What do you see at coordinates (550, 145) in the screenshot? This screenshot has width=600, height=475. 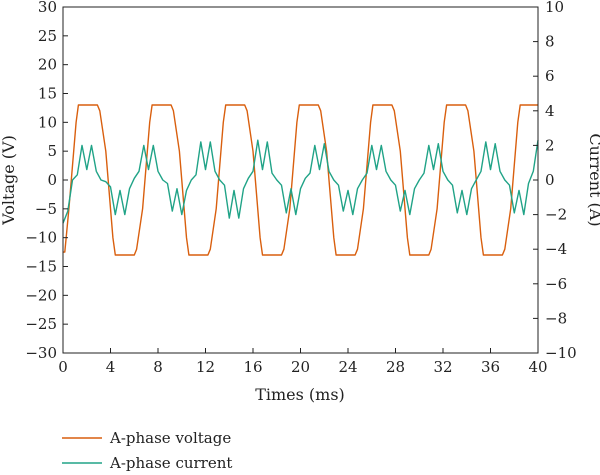 I see `y-right-tick-label: 2` at bounding box center [550, 145].